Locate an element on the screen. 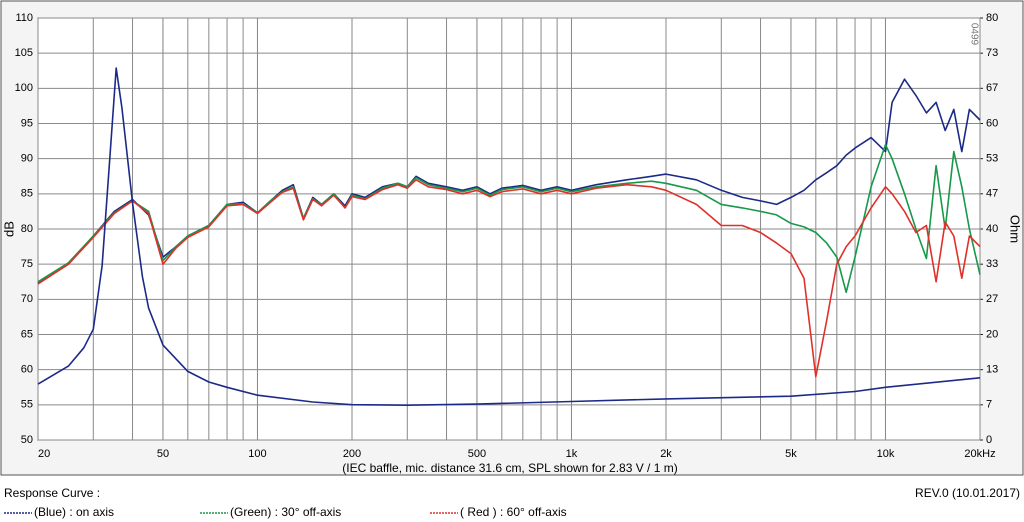 The image size is (1024, 522). legend-title: Response Curve : is located at coordinates (52, 493).